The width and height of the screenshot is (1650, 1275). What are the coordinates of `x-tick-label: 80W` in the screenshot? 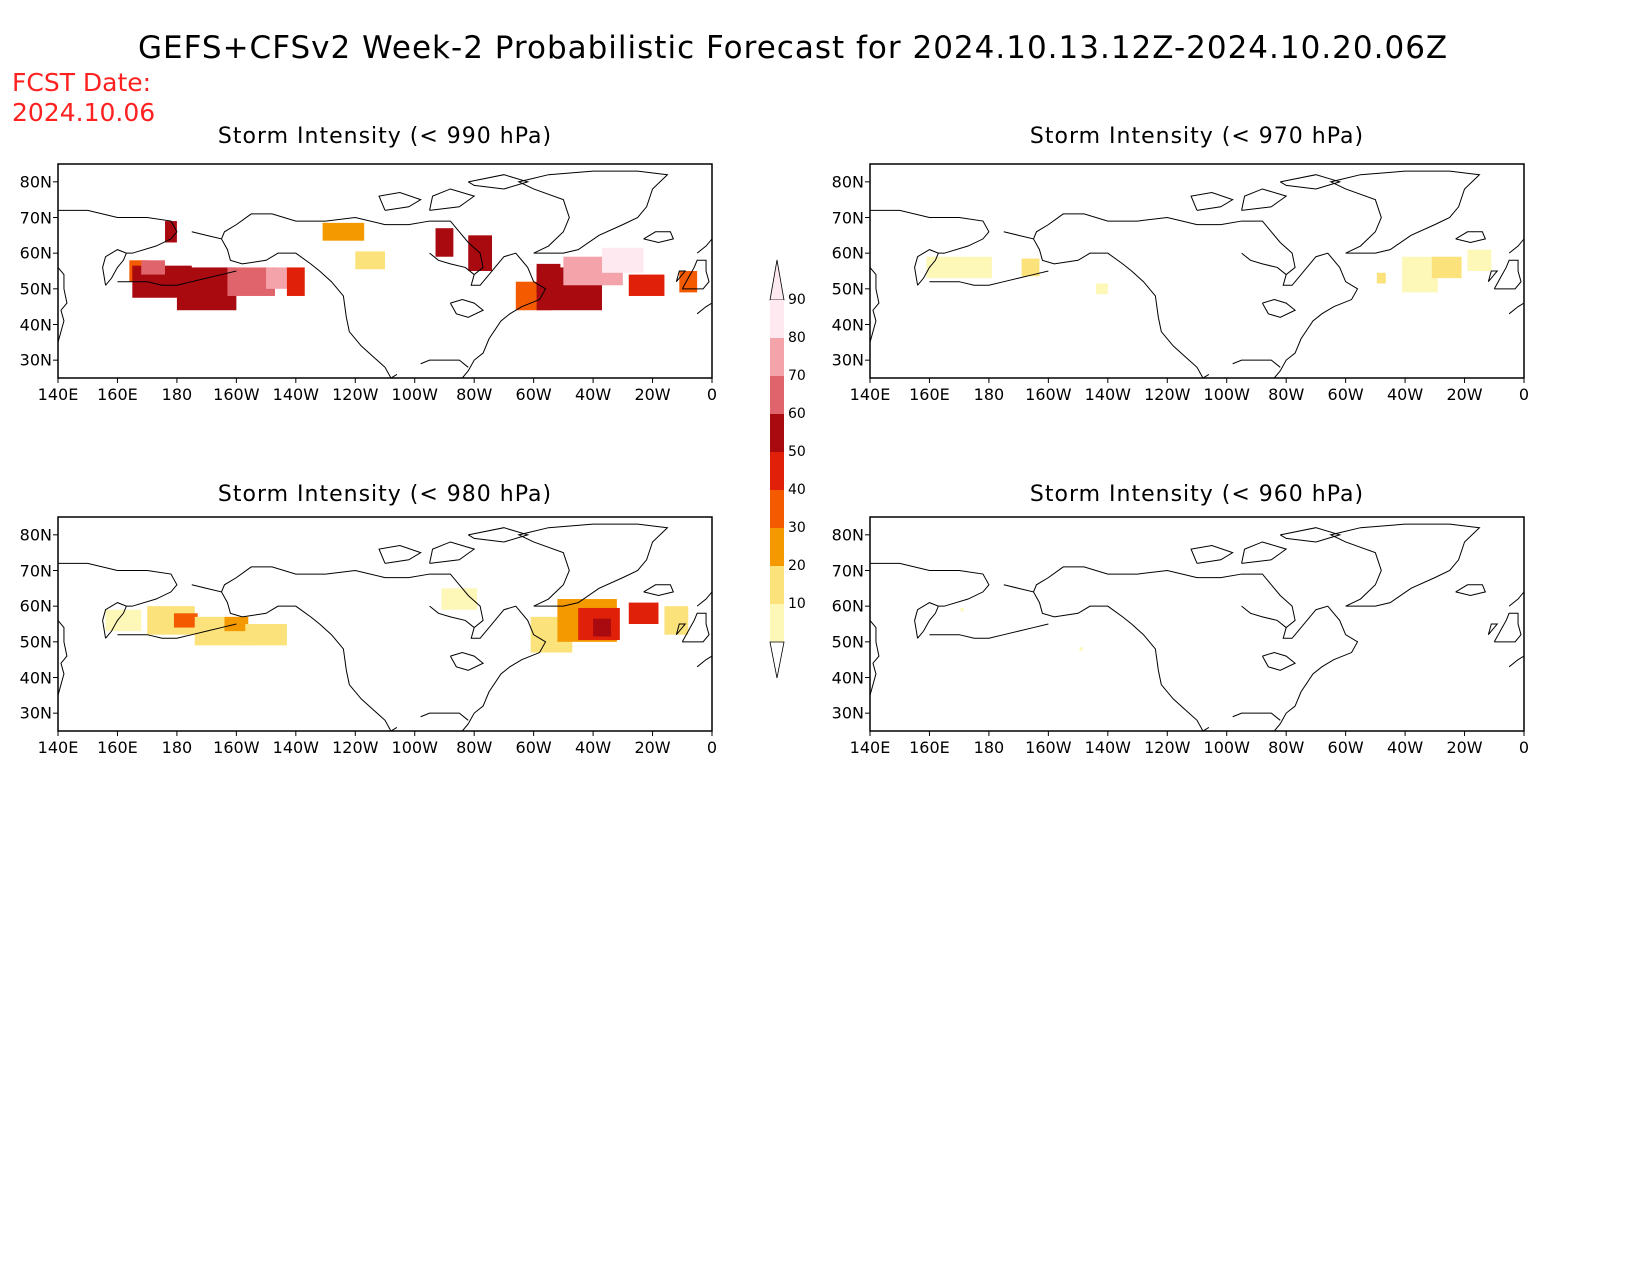 It's located at (474, 394).